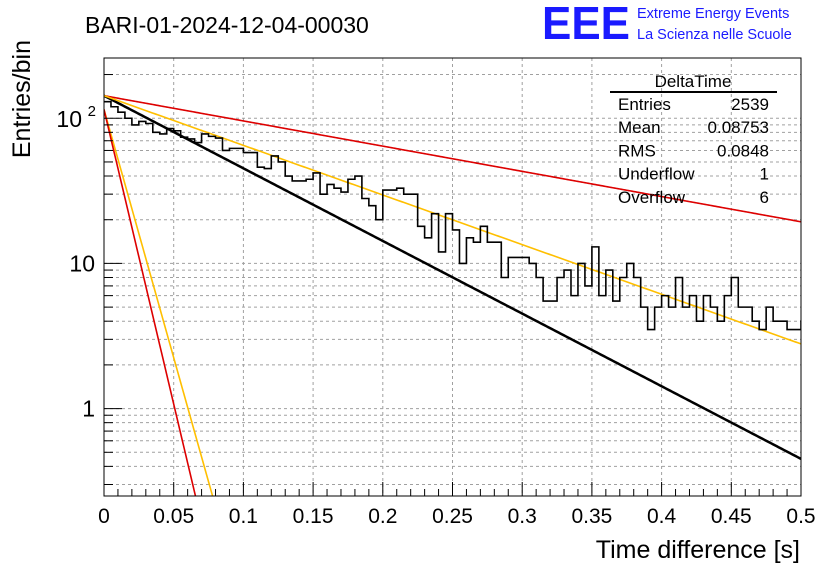 The width and height of the screenshot is (836, 572). What do you see at coordinates (586, 24) in the screenshot?
I see `eee-logo-text: EEE` at bounding box center [586, 24].